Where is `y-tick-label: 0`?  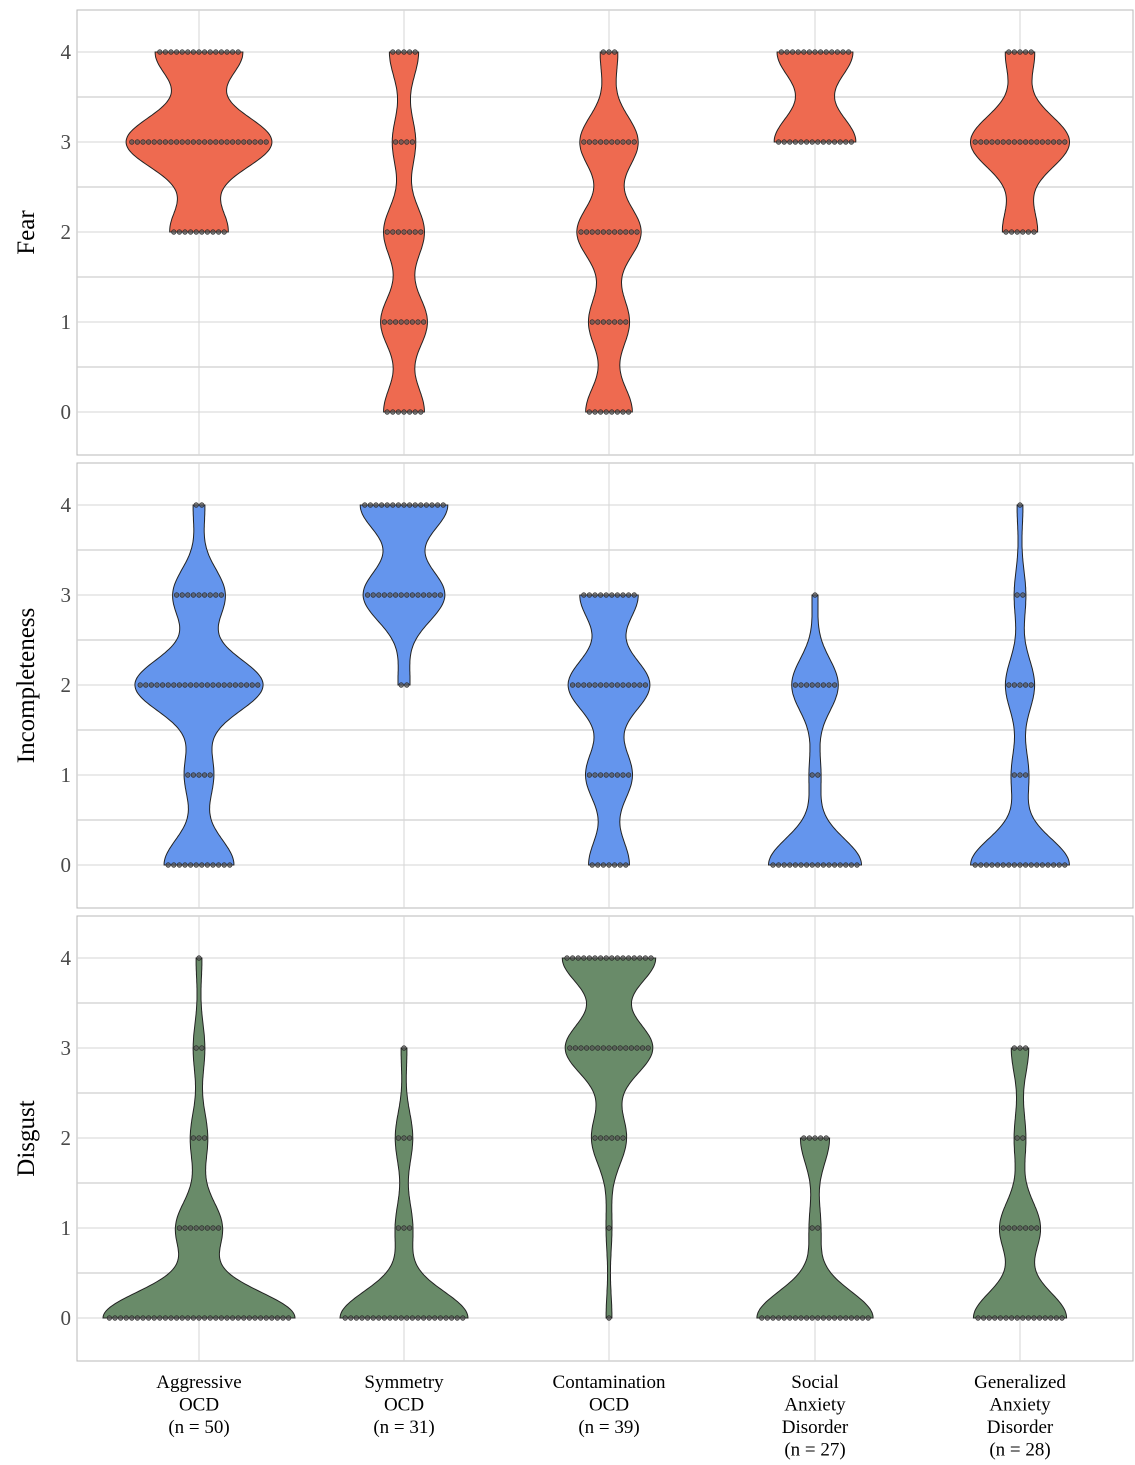
y-tick-label: 0 is located at coordinates (66, 865).